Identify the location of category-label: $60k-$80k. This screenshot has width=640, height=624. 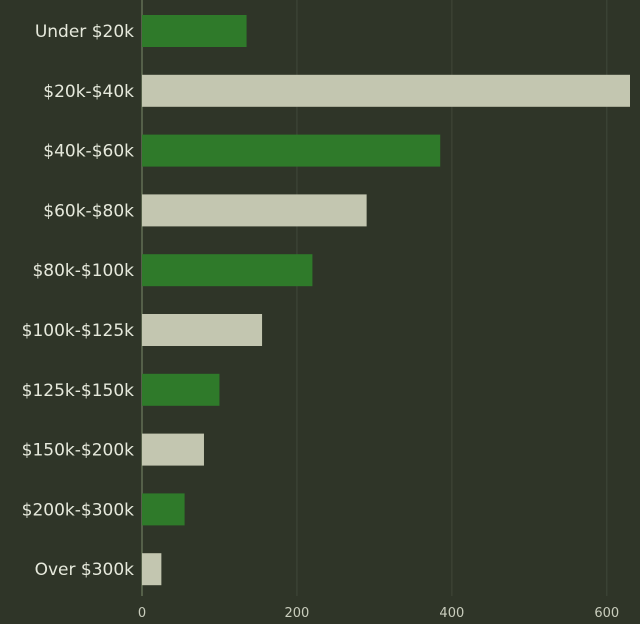
(88, 211).